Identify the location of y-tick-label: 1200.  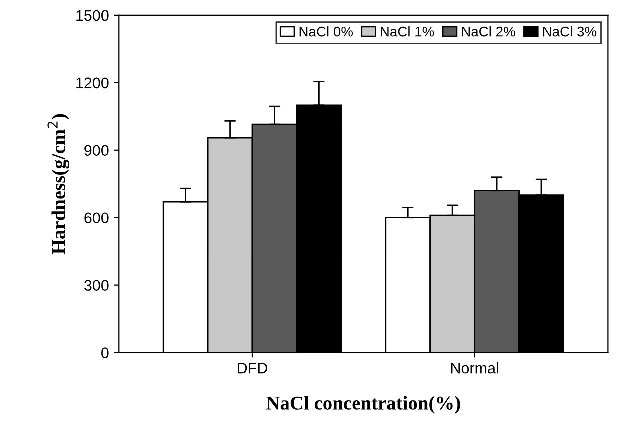
(92, 83).